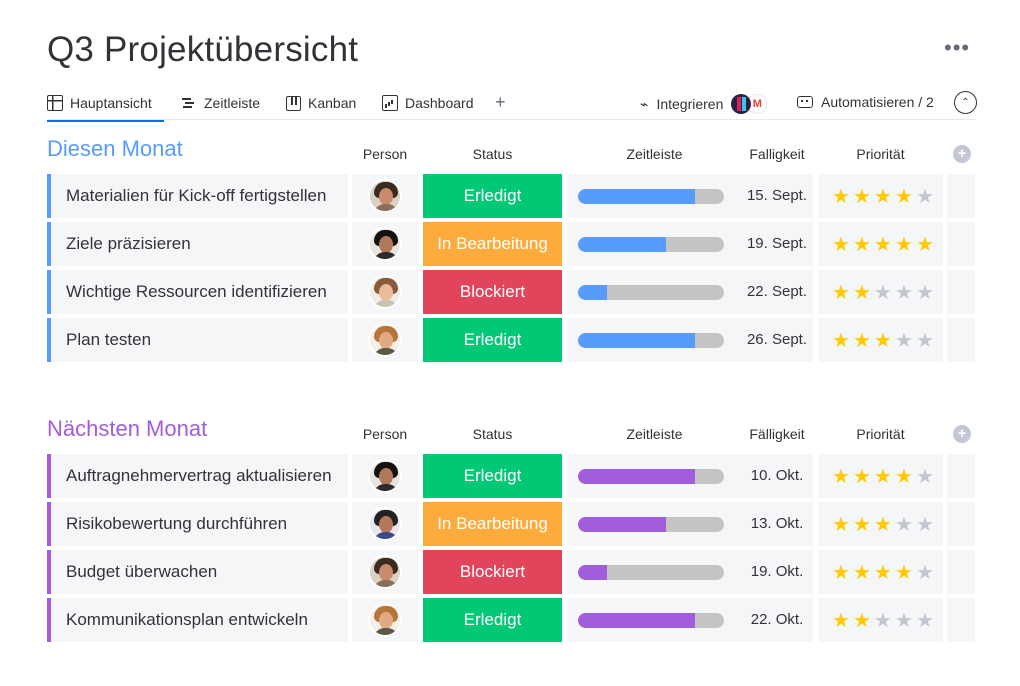 The width and height of the screenshot is (1020, 686). I want to click on task-name-cell: Ziele präzisieren, so click(197, 244).